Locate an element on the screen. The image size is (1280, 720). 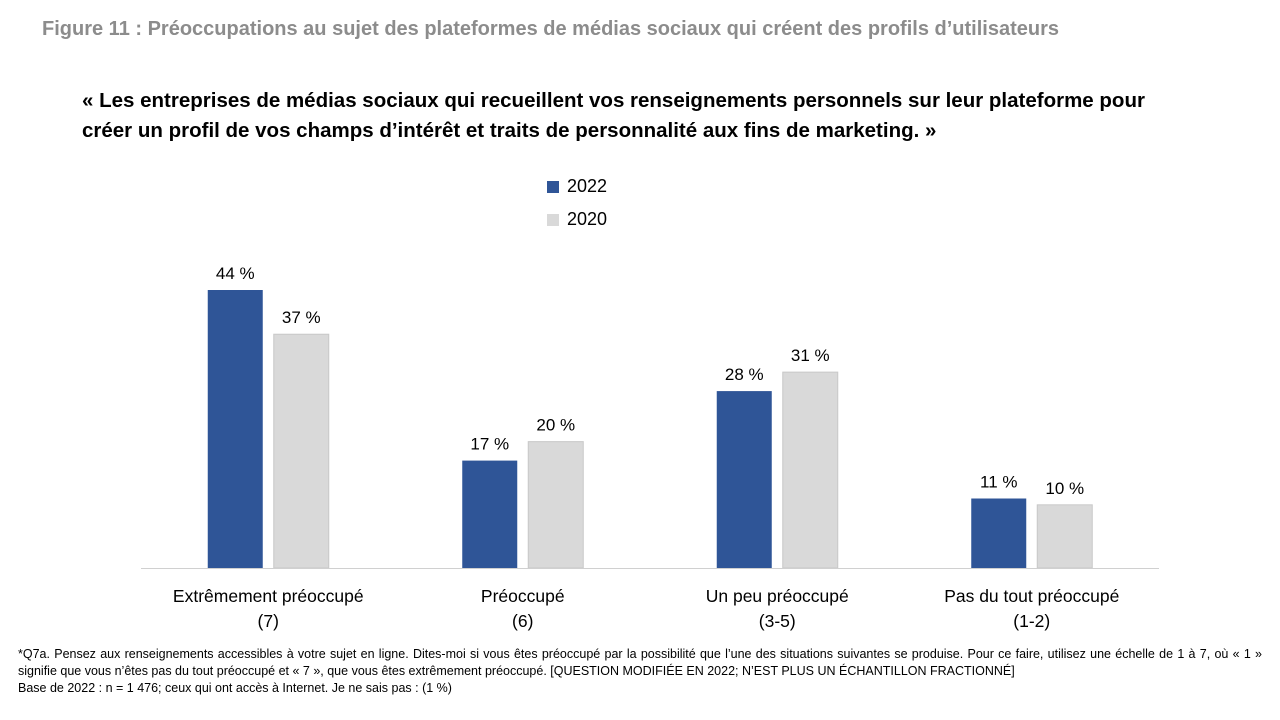
legend-item-2020: 2020 is located at coordinates (577, 219).